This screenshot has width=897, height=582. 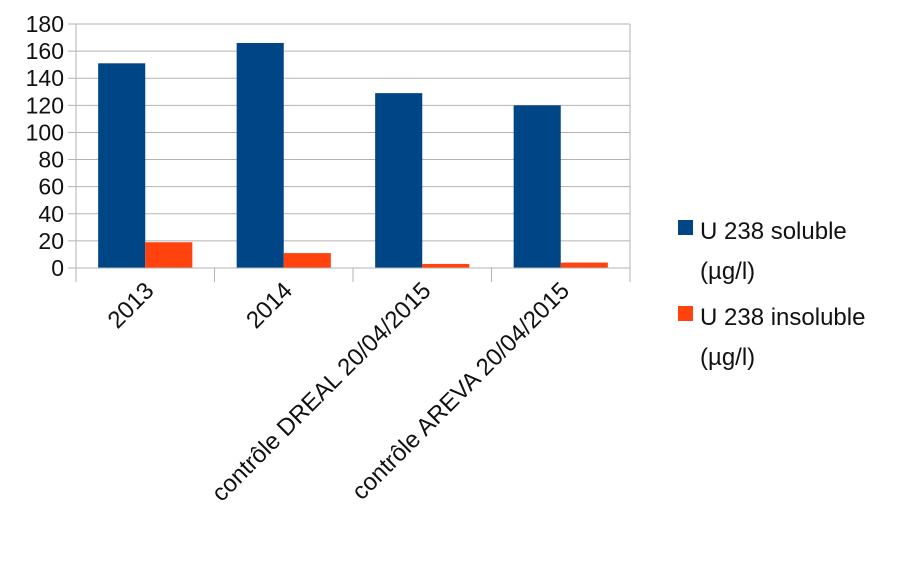 What do you see at coordinates (269, 305) in the screenshot?
I see `x-tick-label-1: 2014` at bounding box center [269, 305].